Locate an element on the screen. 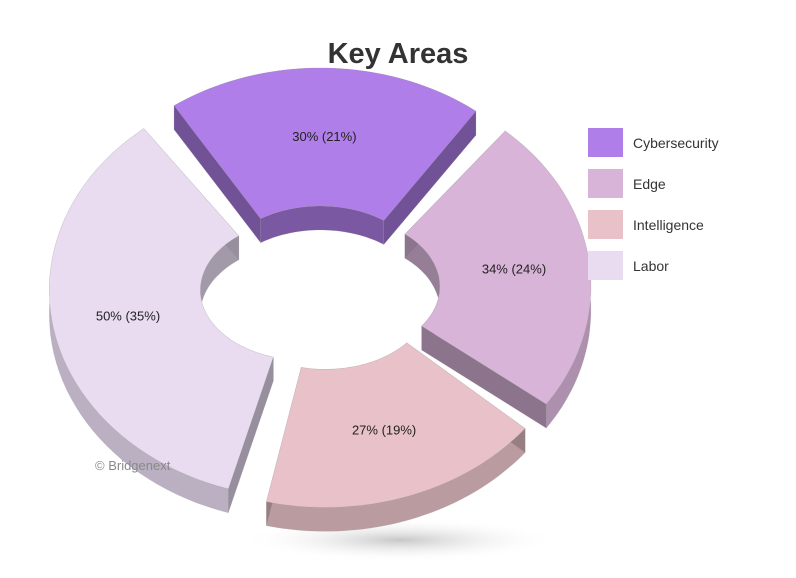 This screenshot has height=578, width=796. legend: Cybersecurity Edge Intelligence Labor is located at coordinates (653, 210).